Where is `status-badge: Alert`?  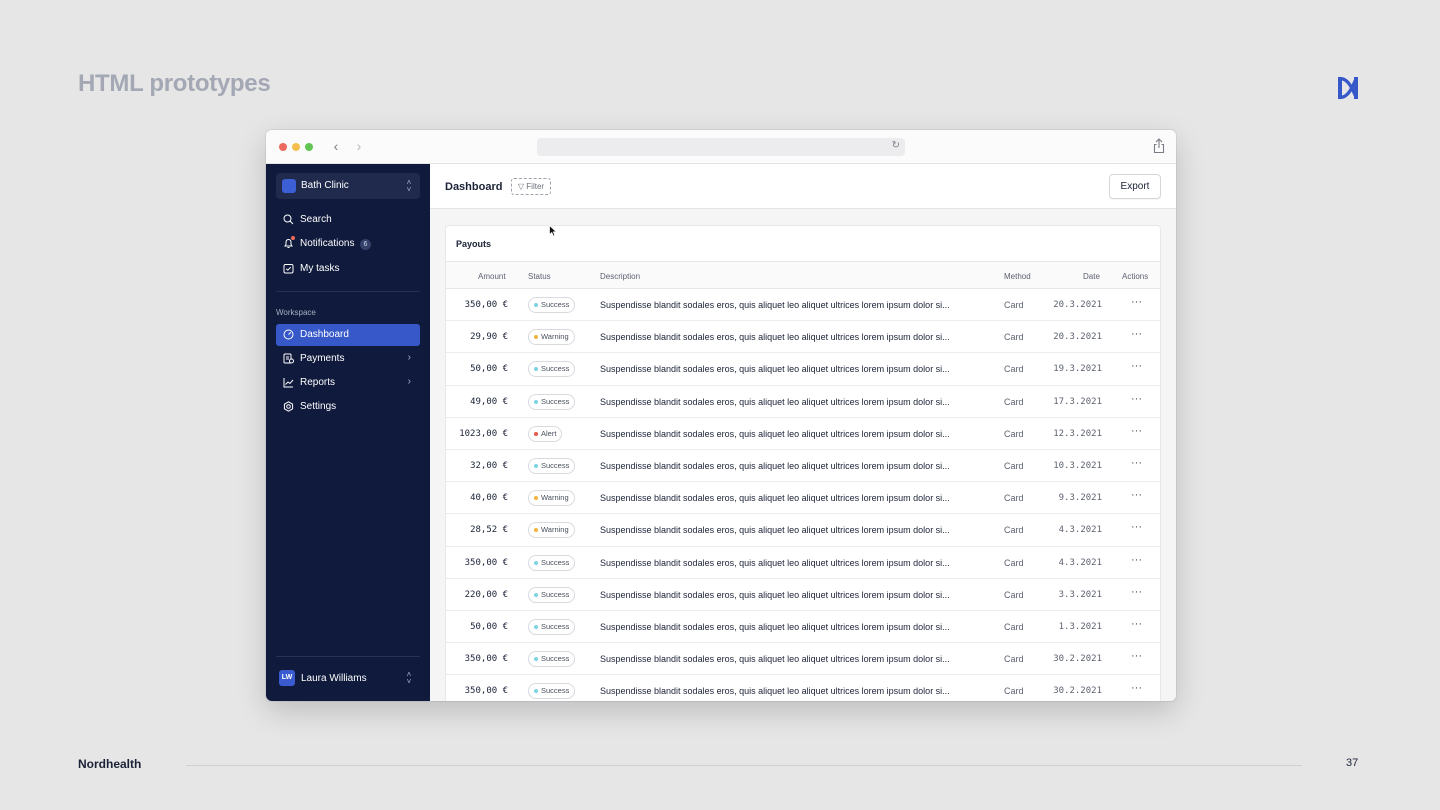
status-badge: Alert is located at coordinates (545, 433).